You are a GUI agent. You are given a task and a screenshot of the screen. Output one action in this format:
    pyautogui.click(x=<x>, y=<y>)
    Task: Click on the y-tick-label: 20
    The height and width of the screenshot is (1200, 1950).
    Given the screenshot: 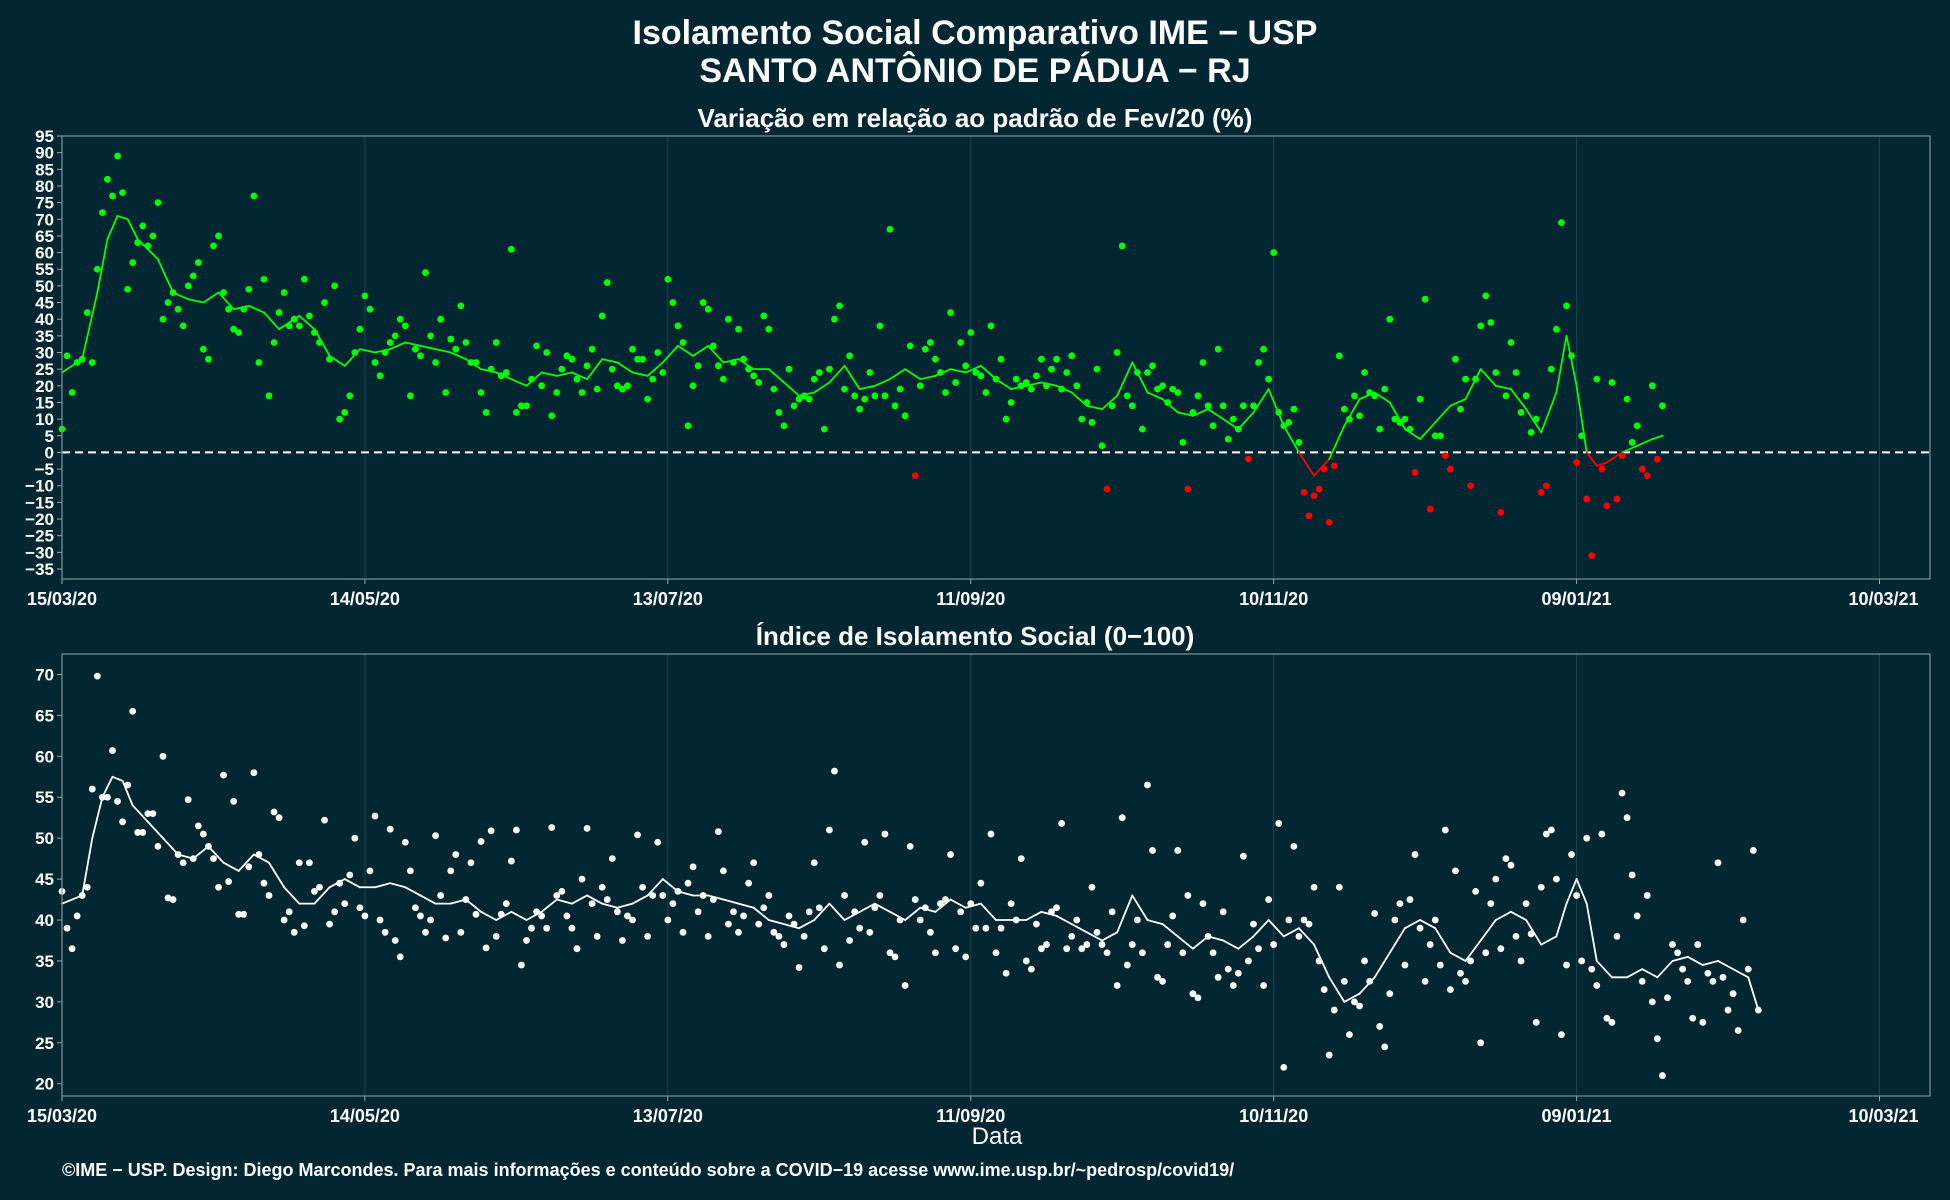 What is the action you would take?
    pyautogui.click(x=44, y=1084)
    